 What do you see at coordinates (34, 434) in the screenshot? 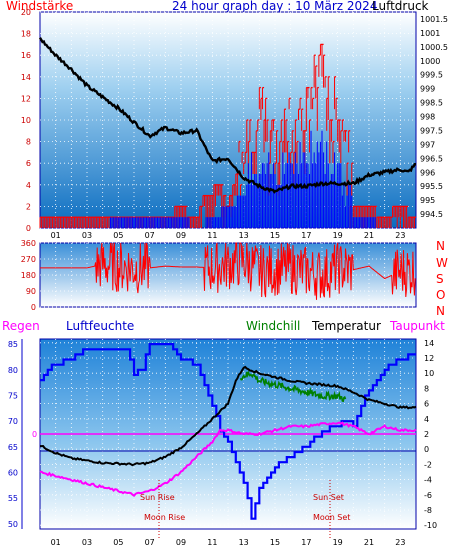
I see `rain-zero-label: 0` at bounding box center [34, 434].